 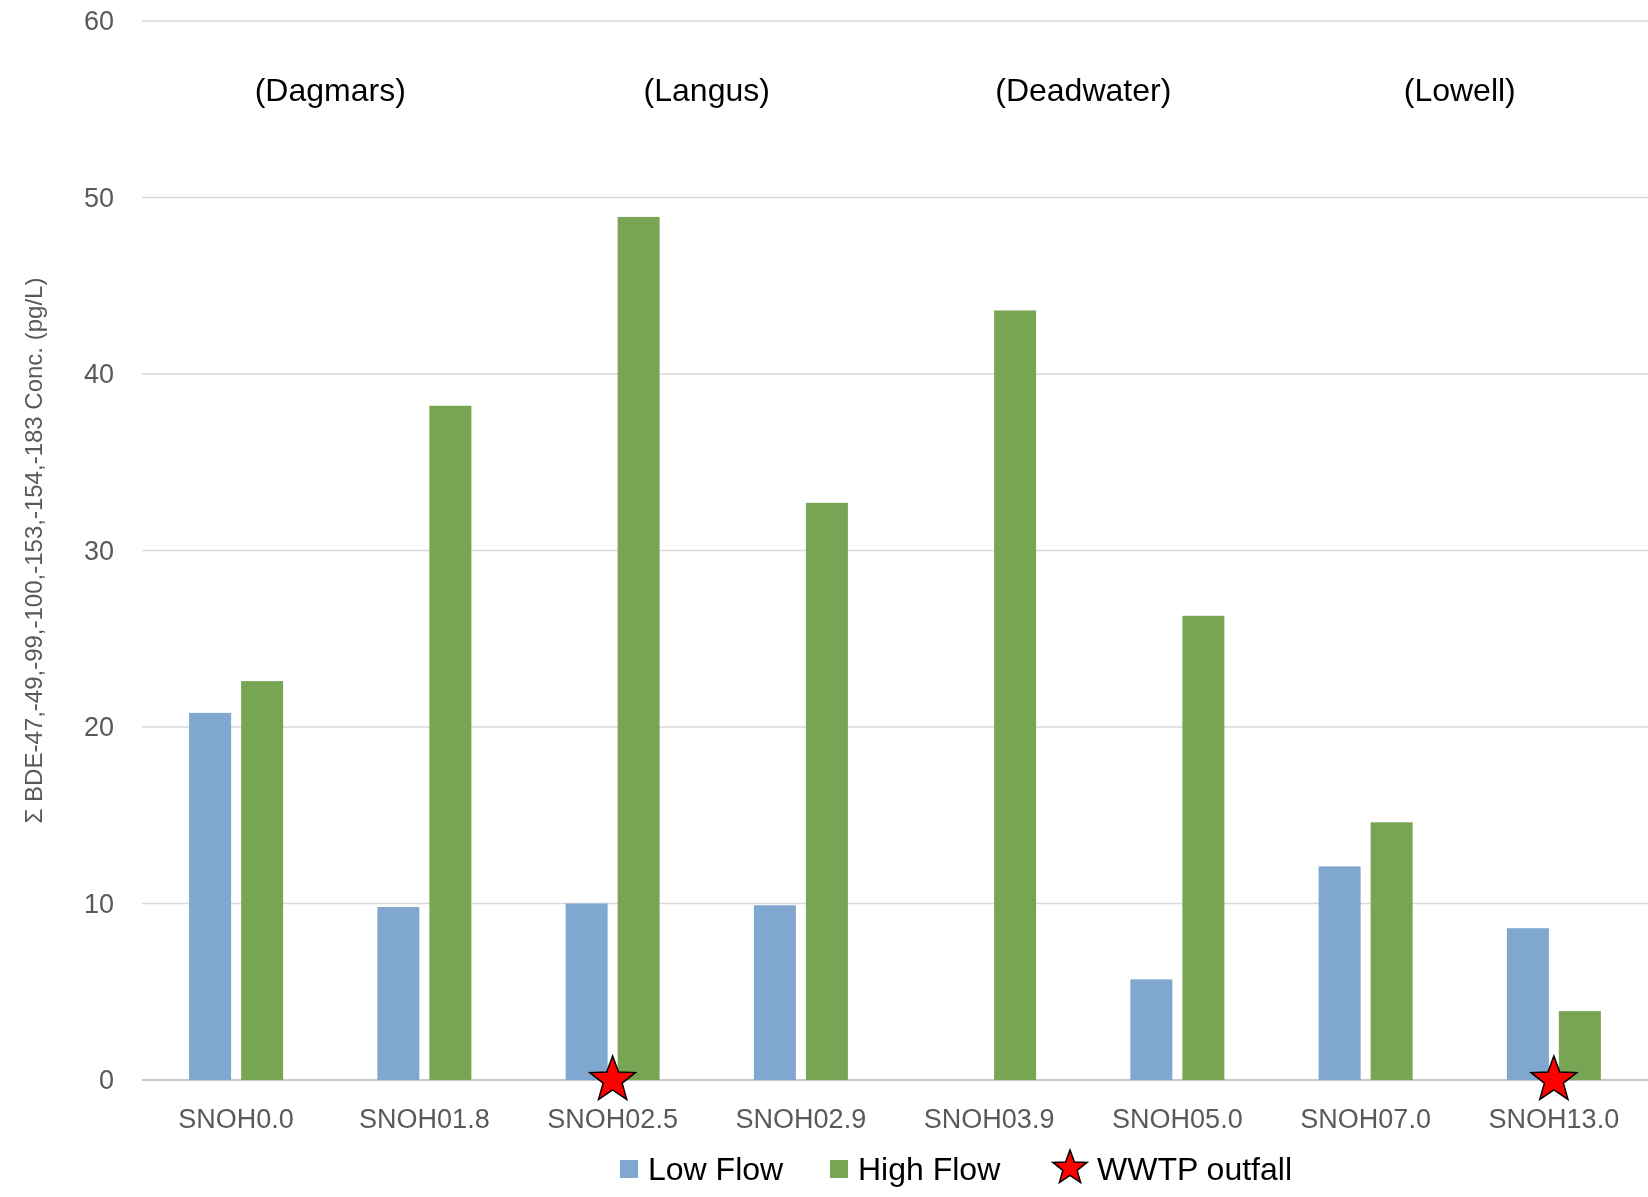 I want to click on y-tick-label: 50, so click(x=98, y=197).